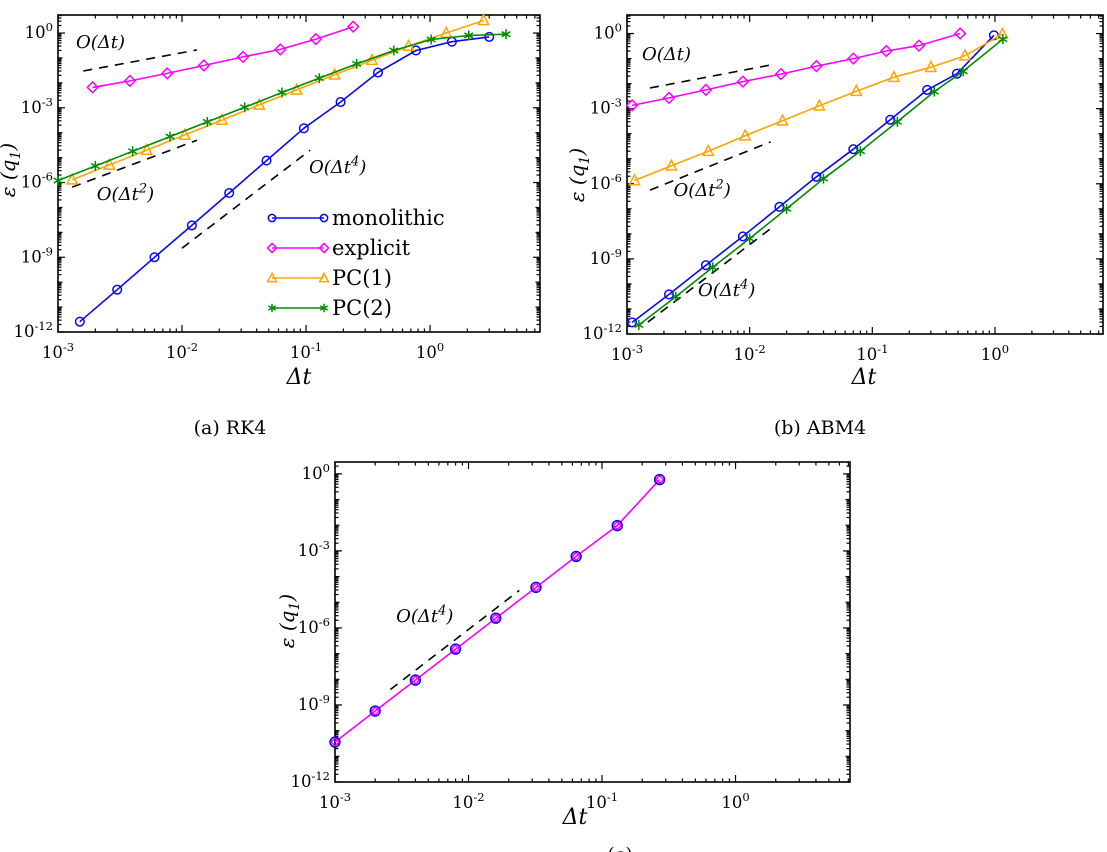 This screenshot has height=852, width=1107. Describe the element at coordinates (362, 308) in the screenshot. I see `legend-label: PC(2)` at that location.